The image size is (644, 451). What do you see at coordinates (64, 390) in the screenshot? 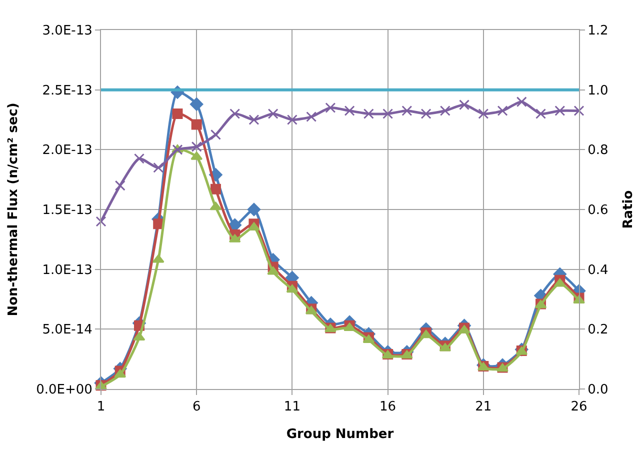
I see `y-tick-label: 0.0E+00` at bounding box center [64, 390].